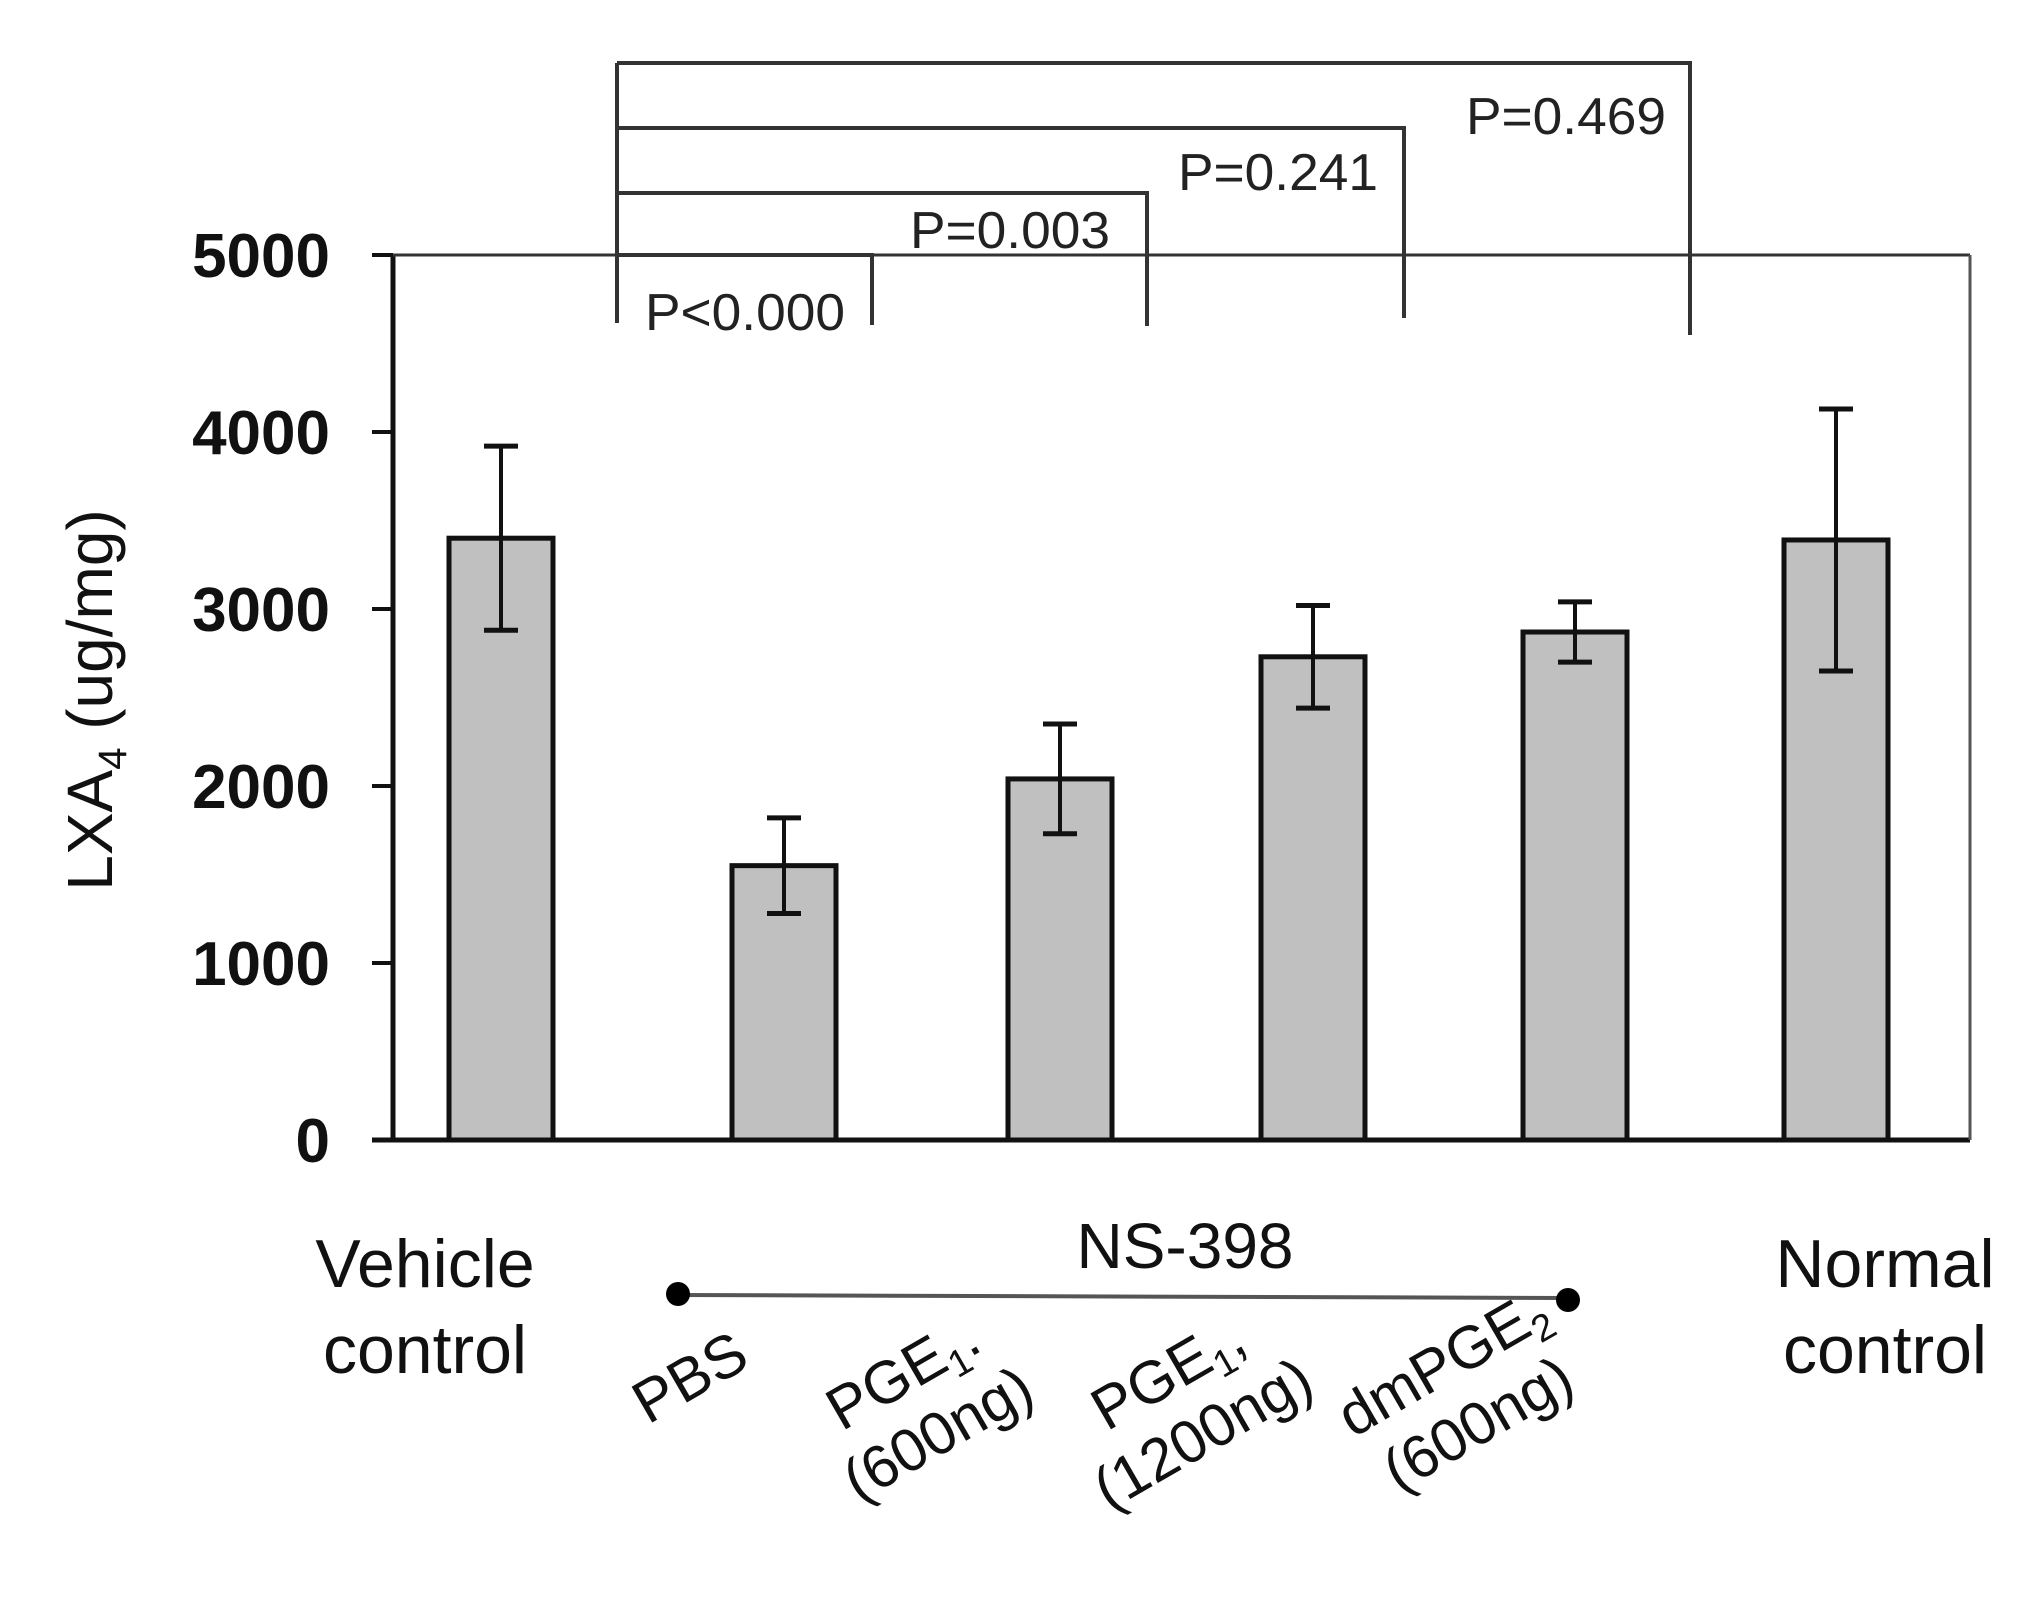 The image size is (2037, 1605). What do you see at coordinates (883, 258) in the screenshot?
I see `significance-bracket: P=0.003` at bounding box center [883, 258].